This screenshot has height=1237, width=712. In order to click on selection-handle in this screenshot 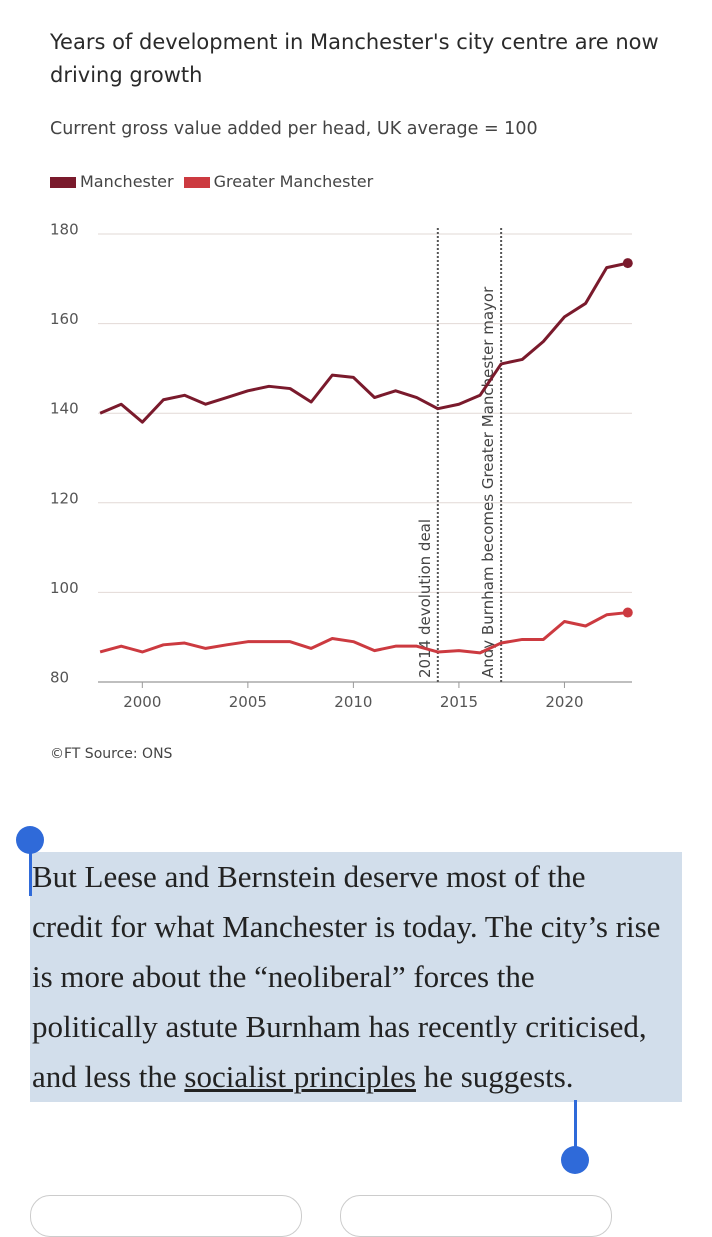, I will do `click(575, 1160)`.